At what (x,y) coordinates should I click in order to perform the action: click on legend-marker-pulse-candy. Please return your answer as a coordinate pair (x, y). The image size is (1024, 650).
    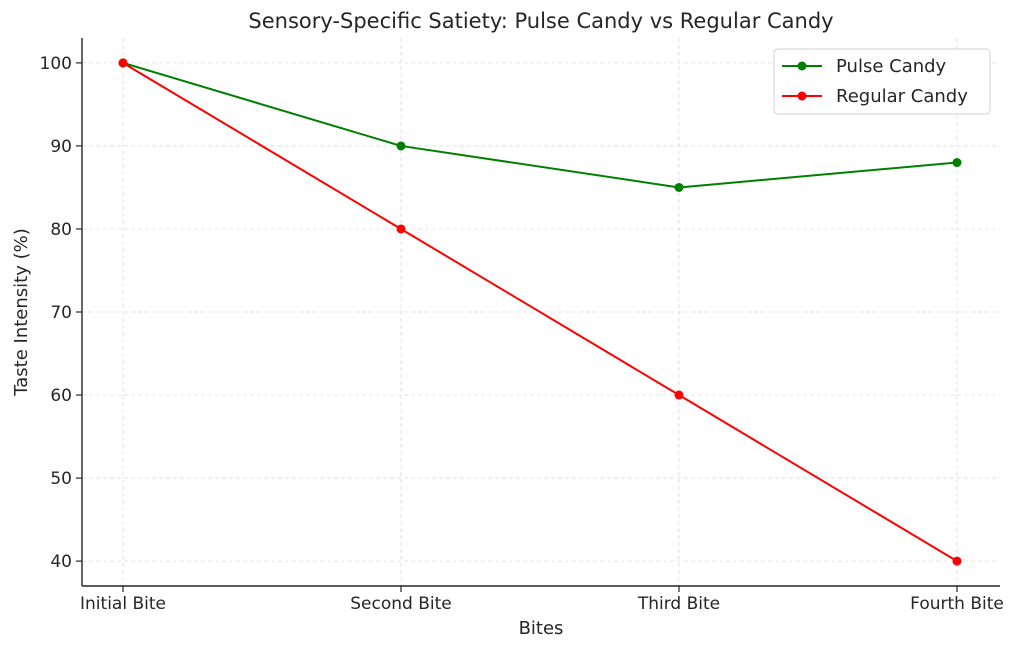
    Looking at the image, I should click on (802, 66).